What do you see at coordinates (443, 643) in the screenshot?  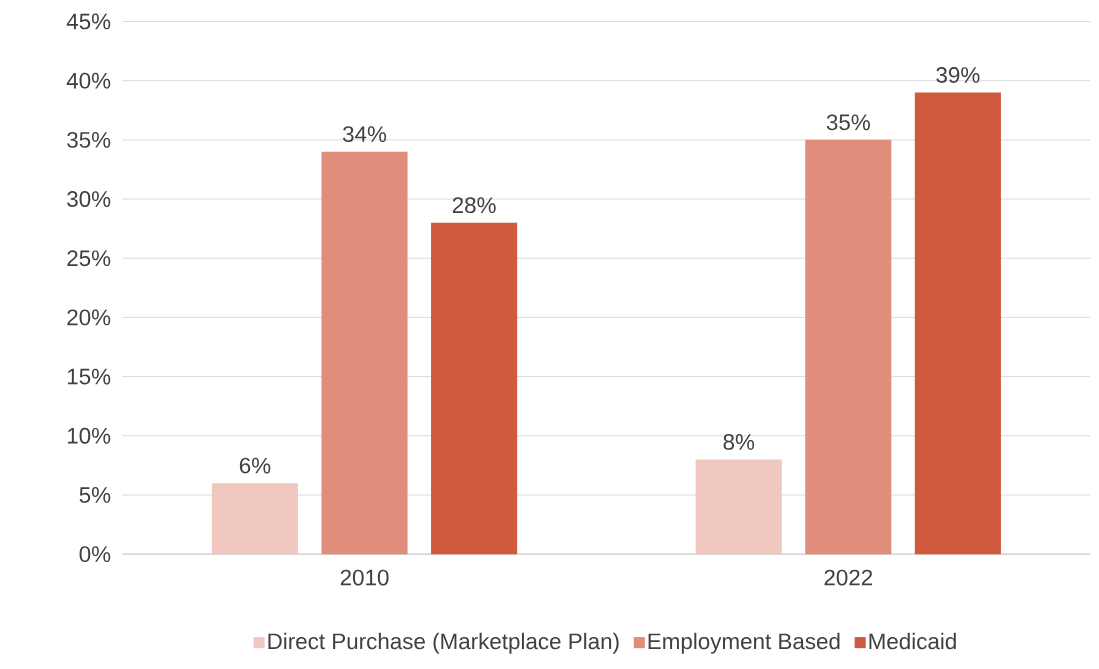 I see `legend-label: Direct Purchase (Marketplace Plan)` at bounding box center [443, 643].